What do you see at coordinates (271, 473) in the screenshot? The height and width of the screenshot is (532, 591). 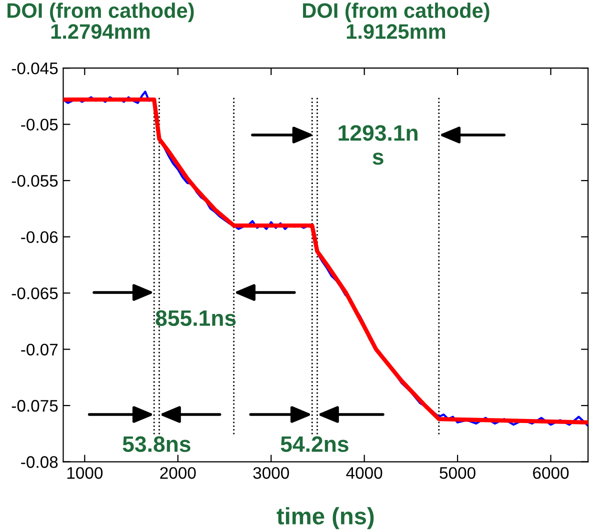 I see `x-tick-label: 3000` at bounding box center [271, 473].